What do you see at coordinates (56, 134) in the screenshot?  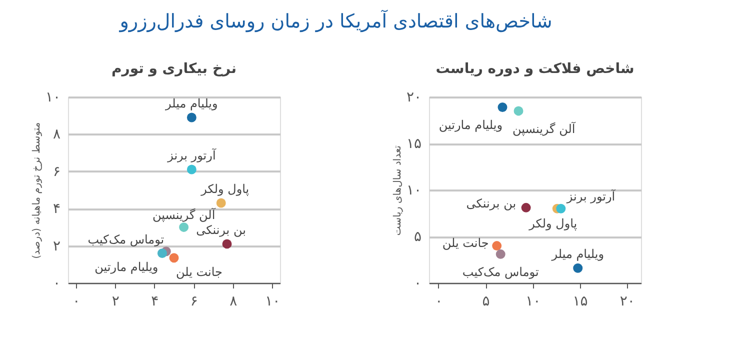 I see `y-tick-label: ۸` at bounding box center [56, 134].